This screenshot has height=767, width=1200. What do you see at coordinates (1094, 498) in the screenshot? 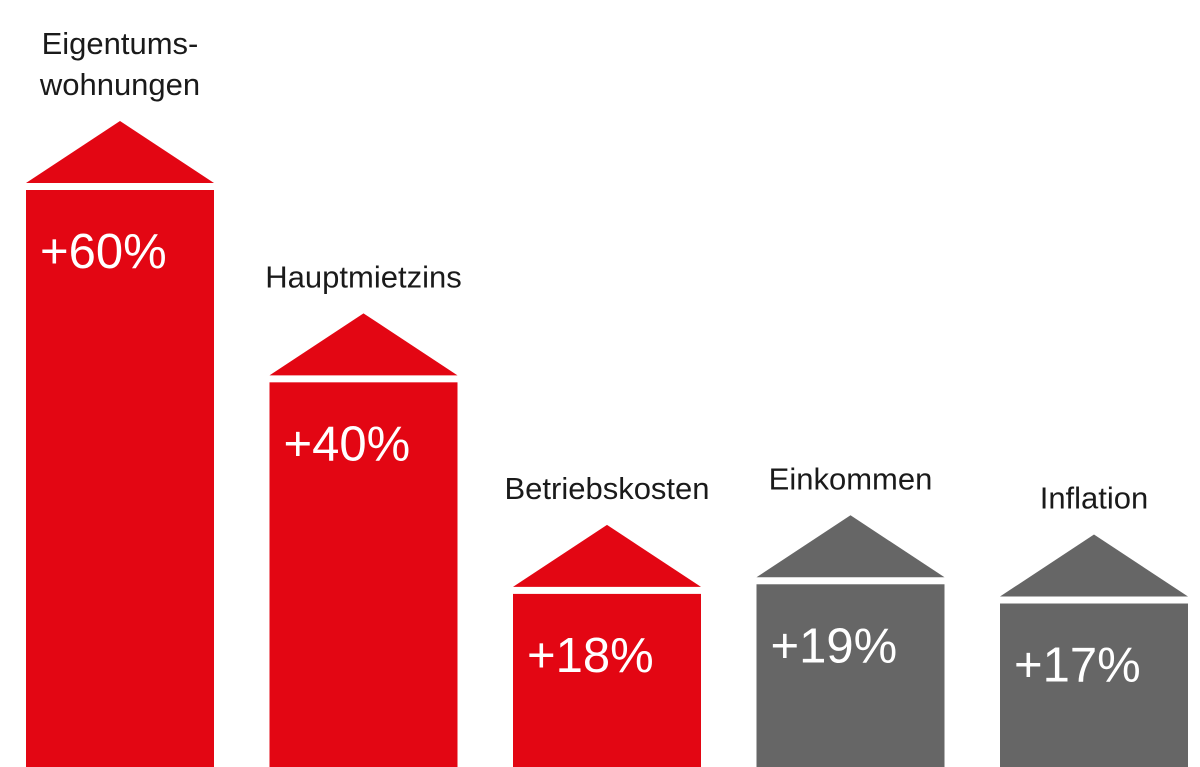
I see `category-label: Inflation` at bounding box center [1094, 498].